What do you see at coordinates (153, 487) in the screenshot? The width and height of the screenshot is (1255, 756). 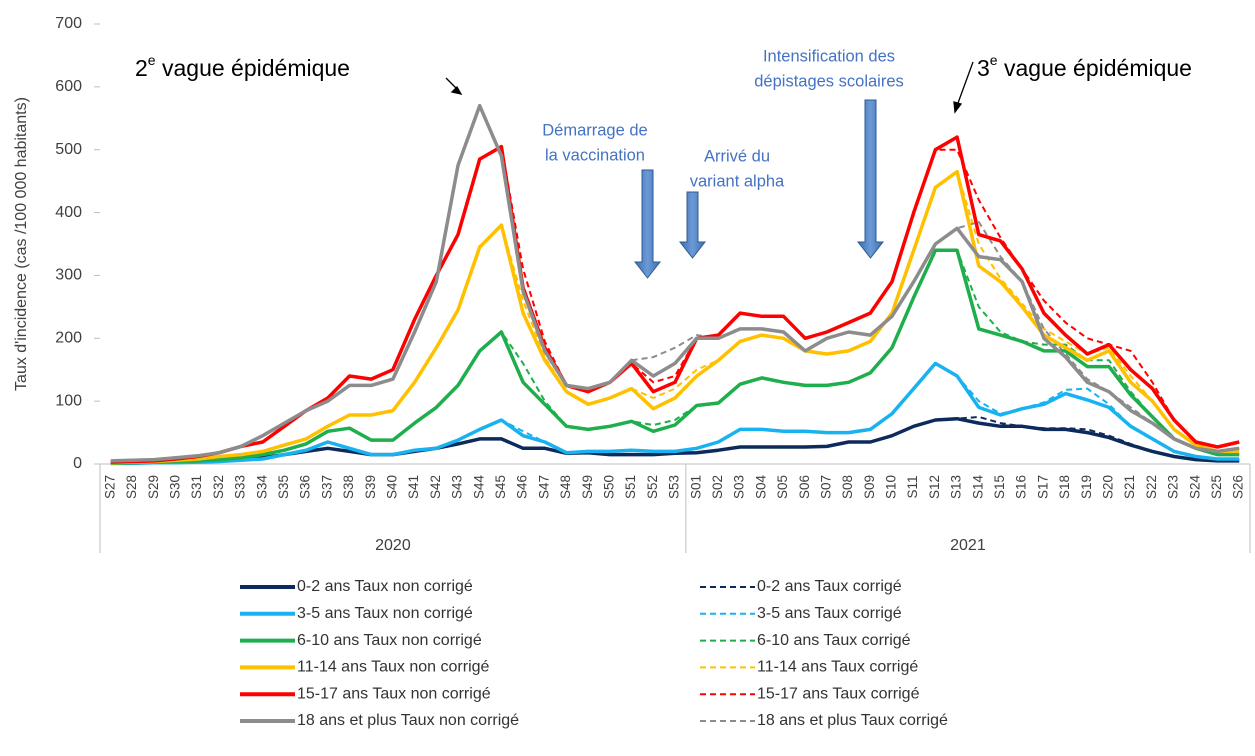 I see `x-tick-label: S29` at bounding box center [153, 487].